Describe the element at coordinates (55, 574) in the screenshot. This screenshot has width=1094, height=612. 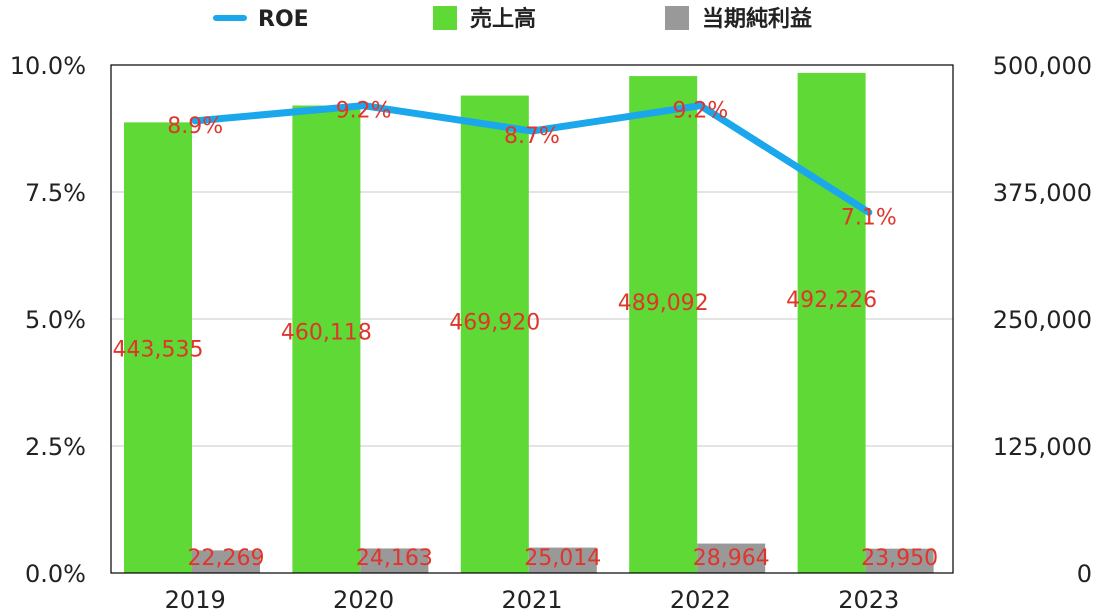
I see `y-left-tick-label: 0.0%` at that location.